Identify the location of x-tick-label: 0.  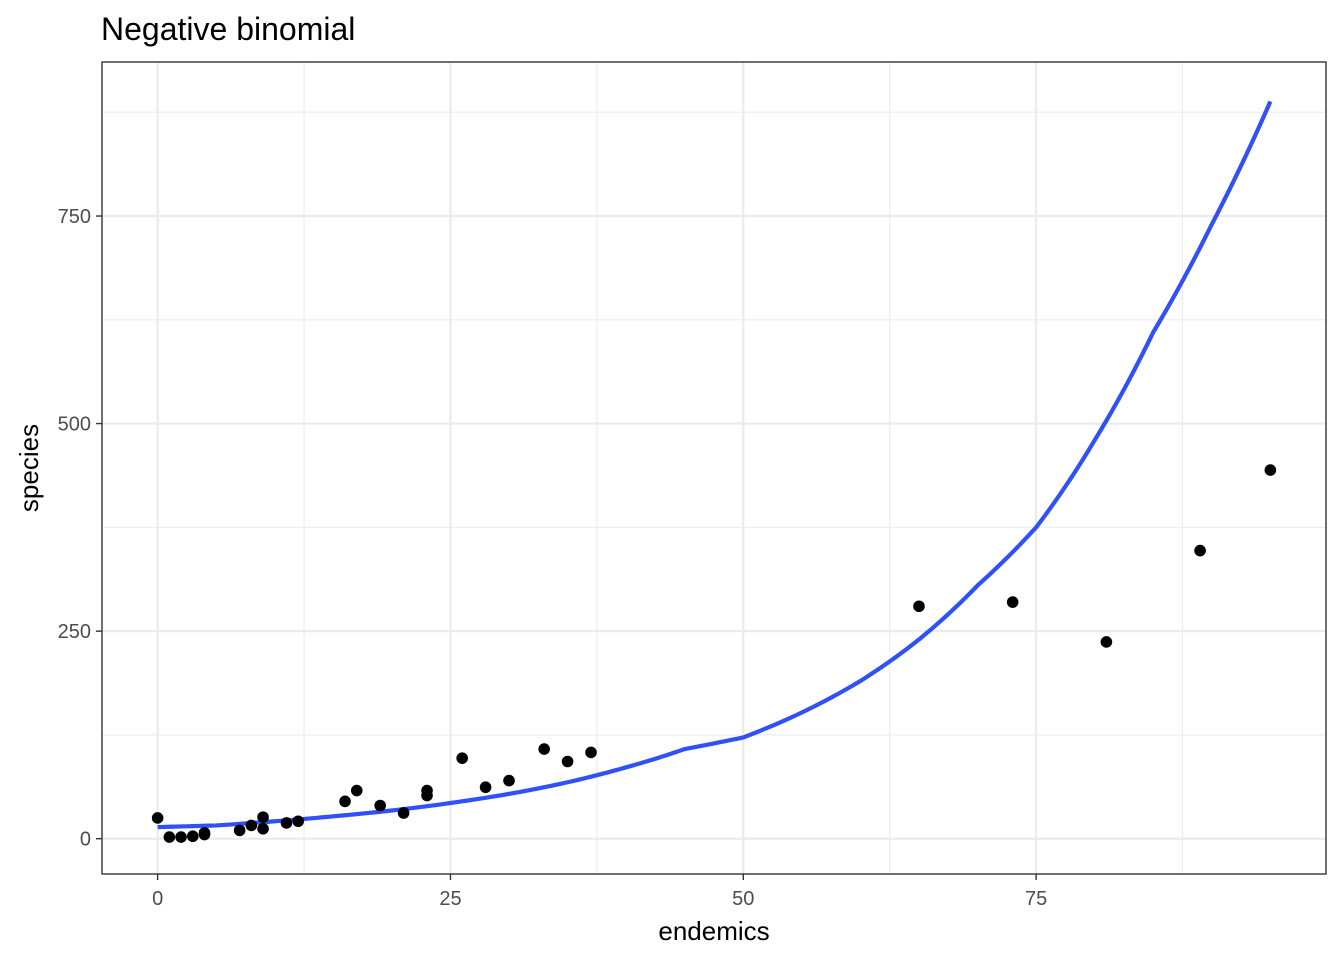
(157, 899).